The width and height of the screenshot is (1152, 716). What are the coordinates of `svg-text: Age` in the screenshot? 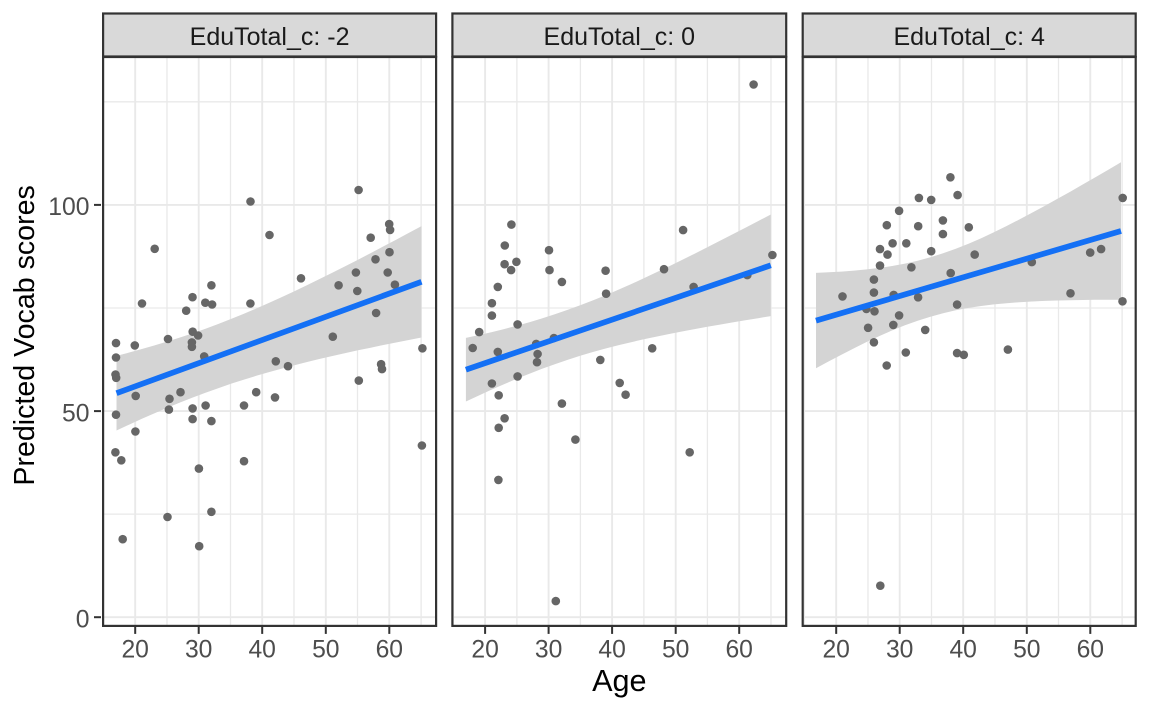 It's located at (619, 681).